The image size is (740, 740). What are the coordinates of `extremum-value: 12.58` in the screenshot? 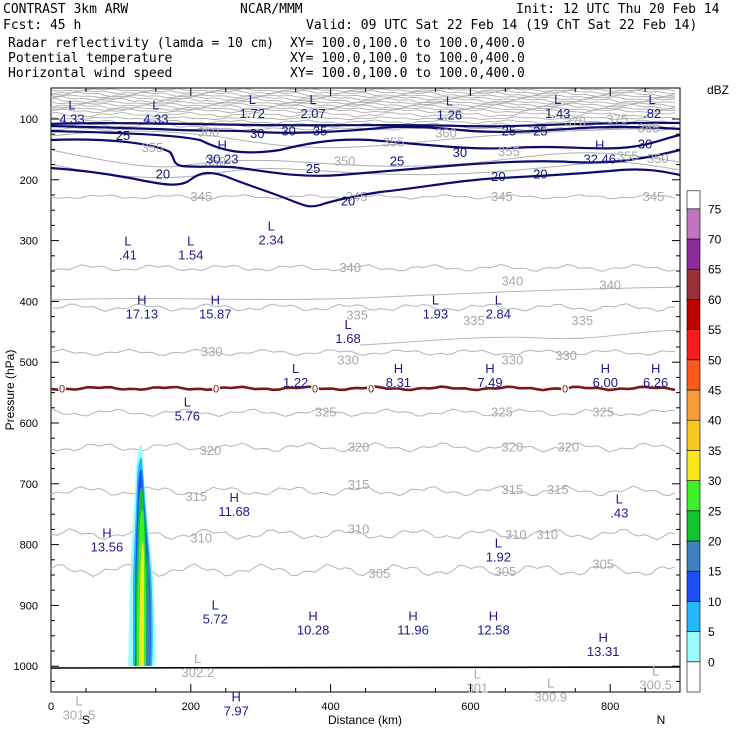 It's located at (493, 630).